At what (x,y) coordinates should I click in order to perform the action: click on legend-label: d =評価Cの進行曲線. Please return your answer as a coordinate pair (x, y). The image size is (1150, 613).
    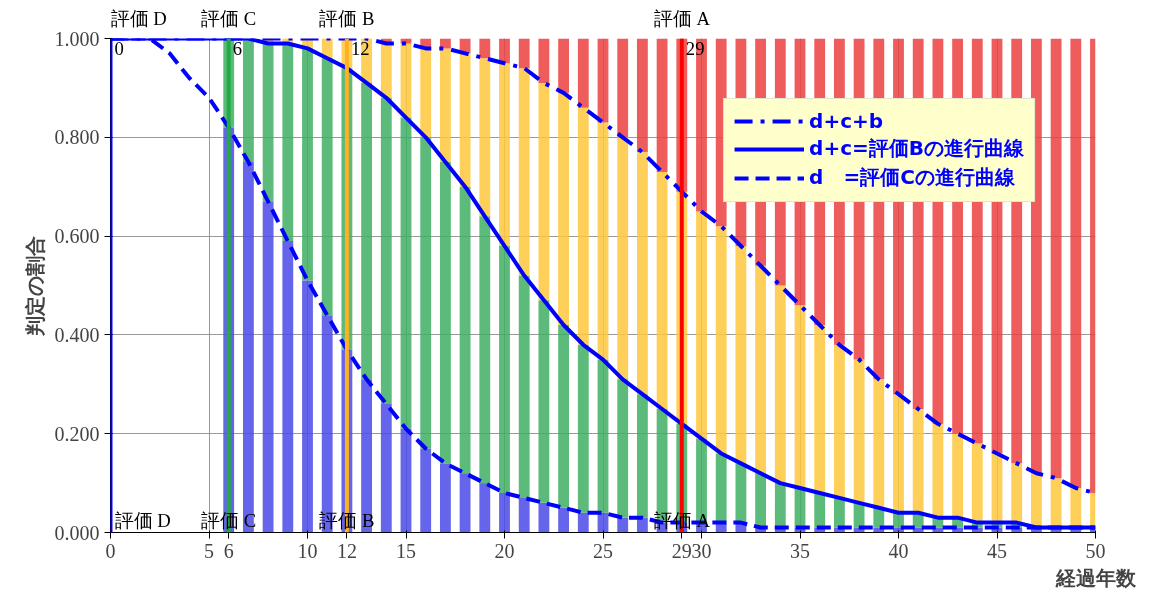
    Looking at the image, I should click on (912, 177).